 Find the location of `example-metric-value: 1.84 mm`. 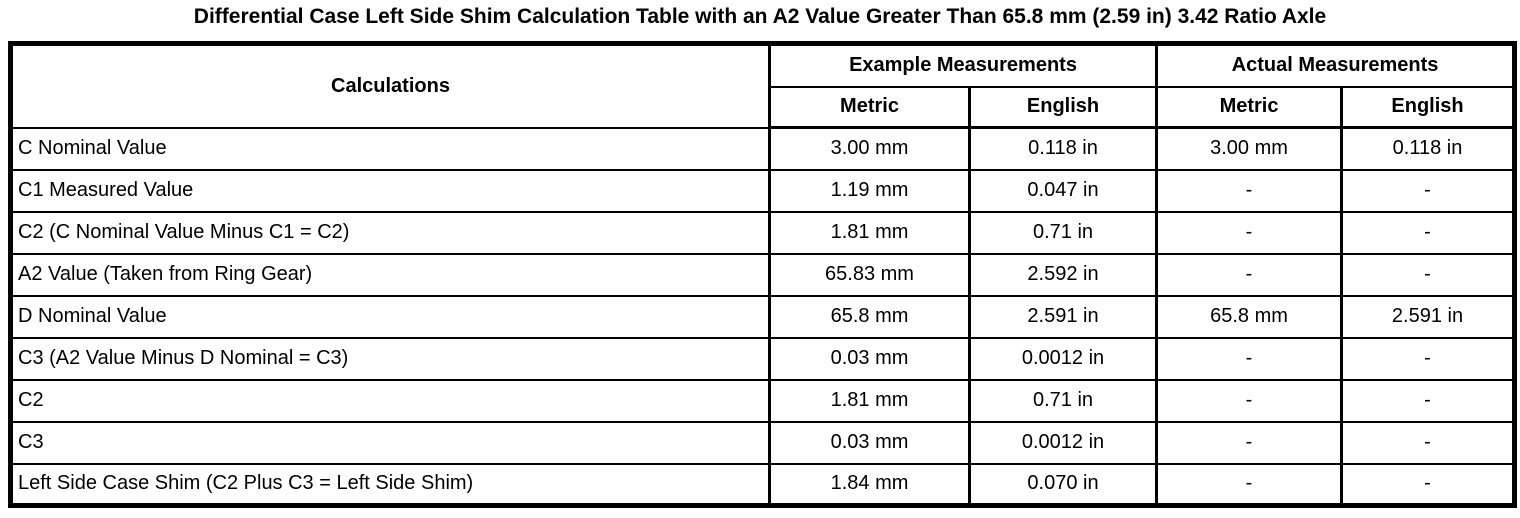

example-metric-value: 1.84 mm is located at coordinates (869, 484).